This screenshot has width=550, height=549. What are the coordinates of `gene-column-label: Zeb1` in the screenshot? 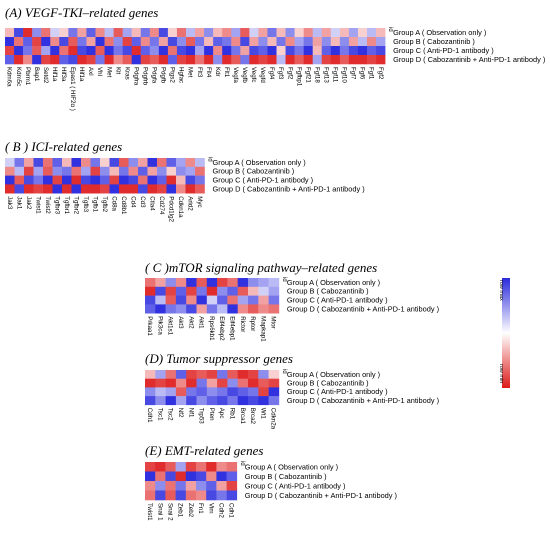 It's located at (180, 510).